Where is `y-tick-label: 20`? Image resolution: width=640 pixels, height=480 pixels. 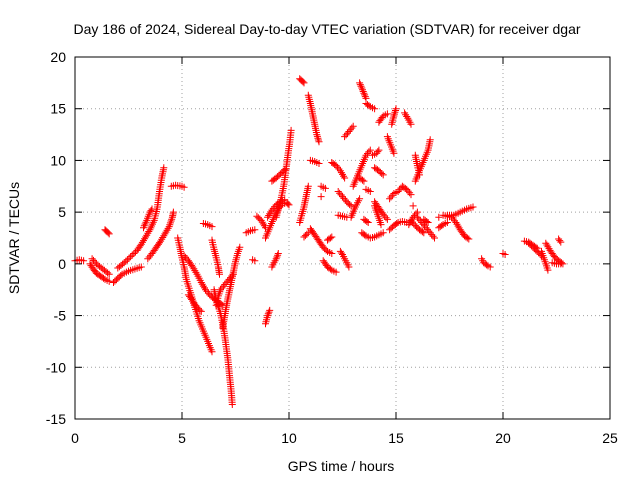 y-tick-label: 20 is located at coordinates (58, 57).